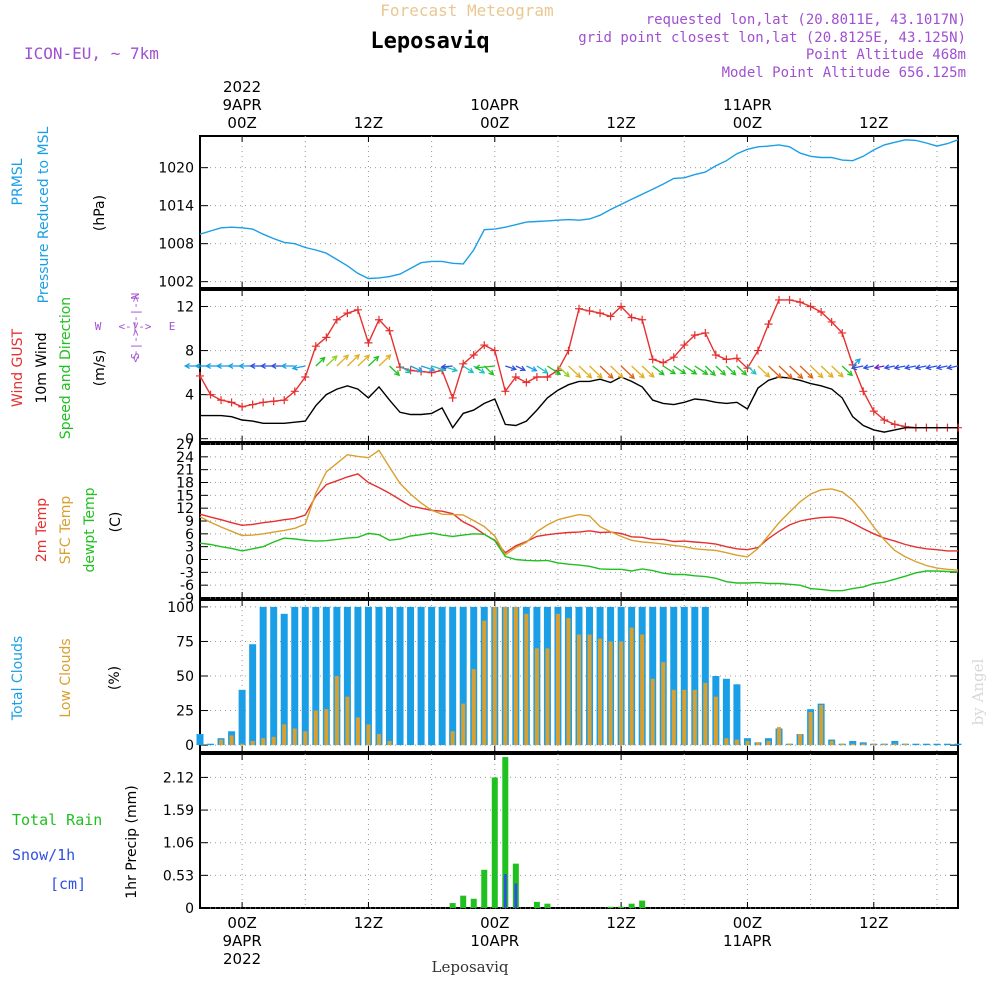 The width and height of the screenshot is (1000, 1000). I want to click on series-line-sfc-temp, so click(579, 510).